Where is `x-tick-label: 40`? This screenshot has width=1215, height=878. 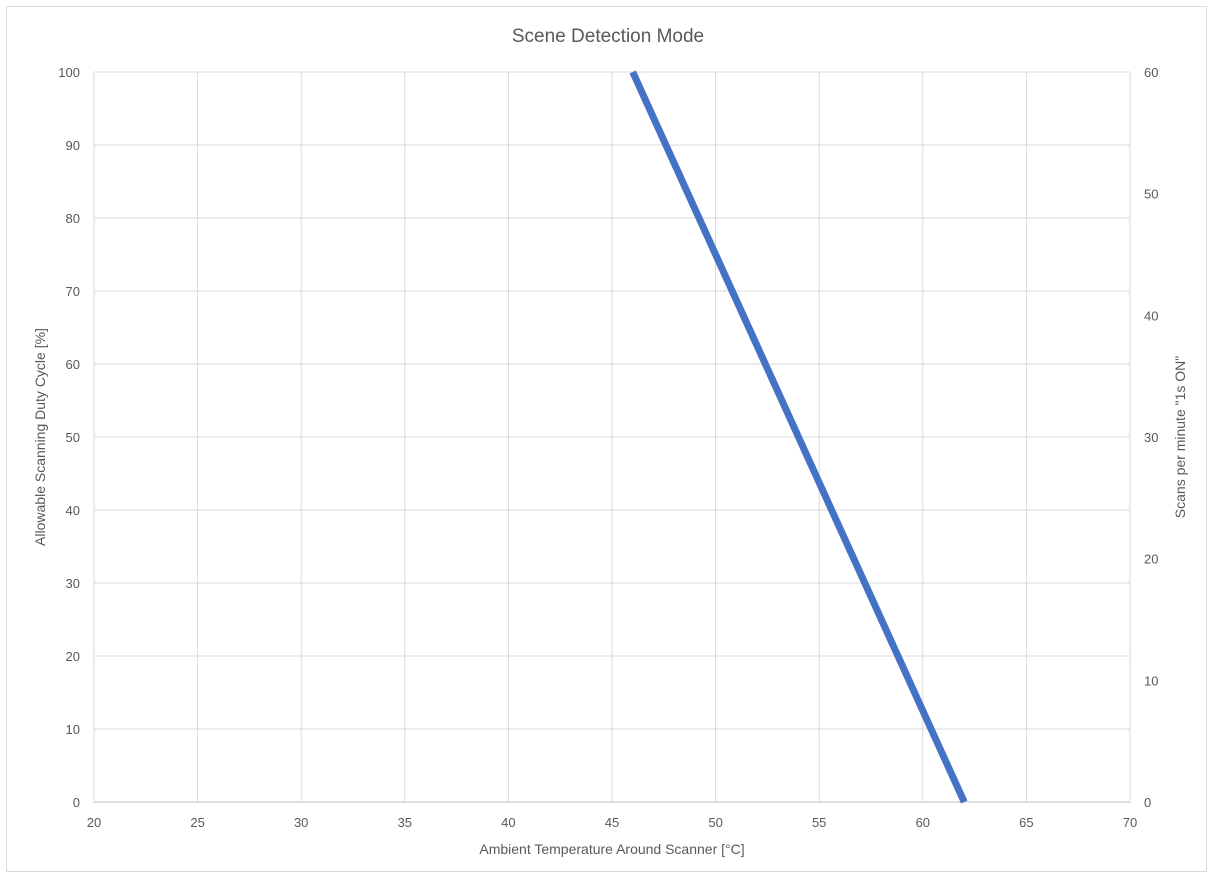
x-tick-label: 40 is located at coordinates (508, 822).